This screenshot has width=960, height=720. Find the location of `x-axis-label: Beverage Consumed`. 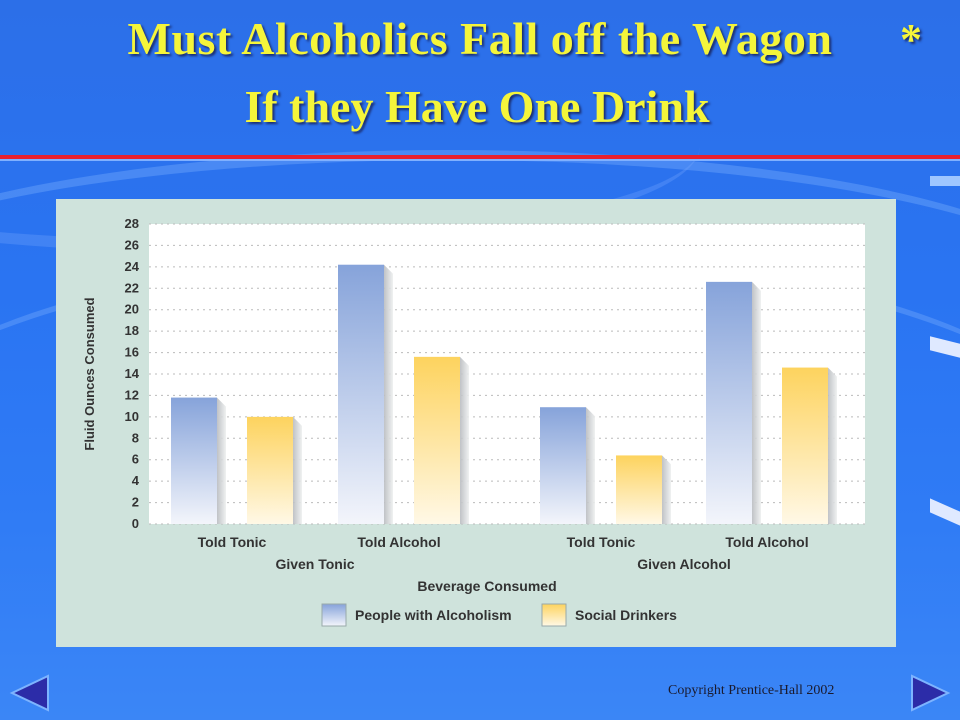

x-axis-label: Beverage Consumed is located at coordinates (486, 586).